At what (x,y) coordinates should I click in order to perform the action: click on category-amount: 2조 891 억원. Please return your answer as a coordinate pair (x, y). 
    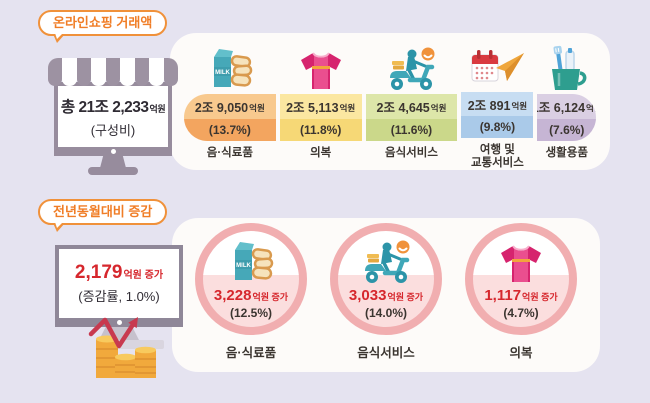
    Looking at the image, I should click on (497, 104).